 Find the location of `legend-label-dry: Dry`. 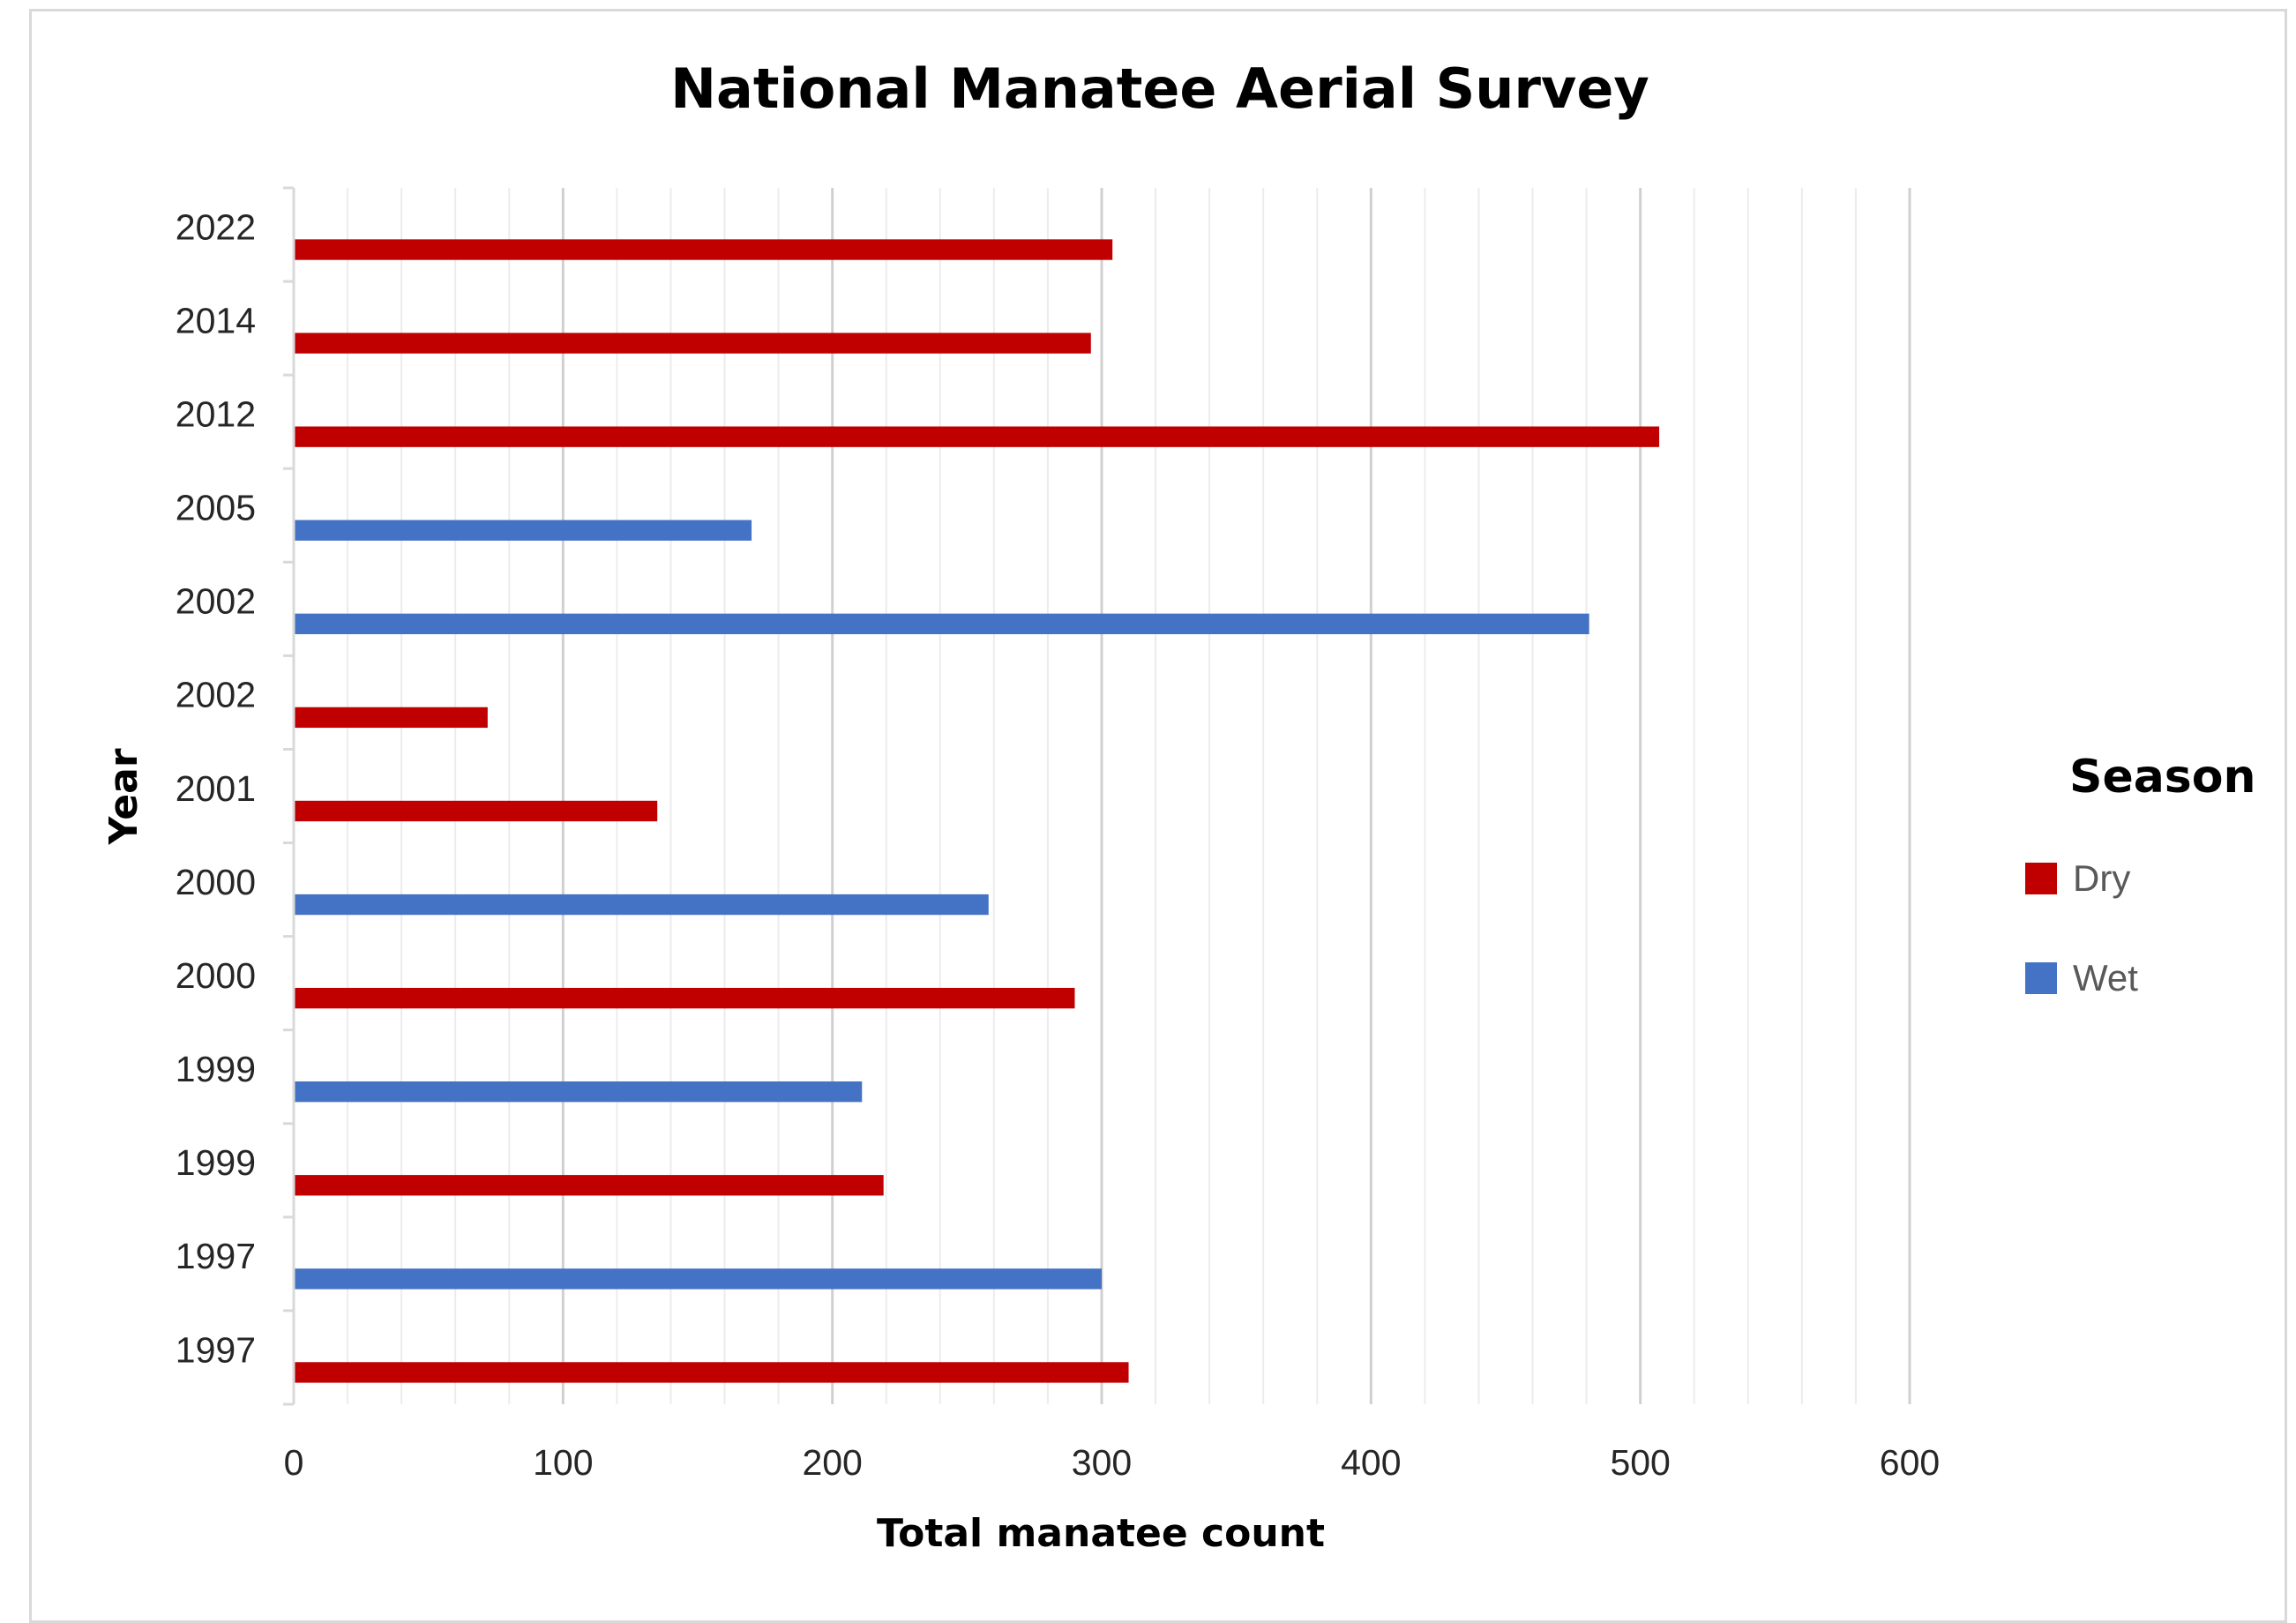

legend-label-dry: Dry is located at coordinates (2101, 878).